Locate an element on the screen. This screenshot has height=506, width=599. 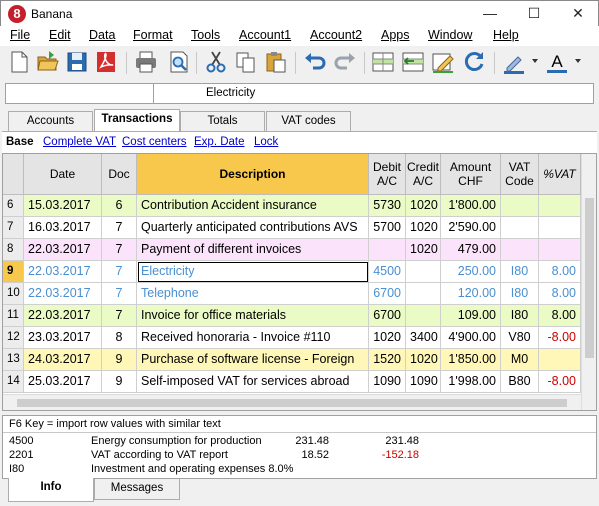
cell-desc: Payment of different invoices is located at coordinates (253, 250).